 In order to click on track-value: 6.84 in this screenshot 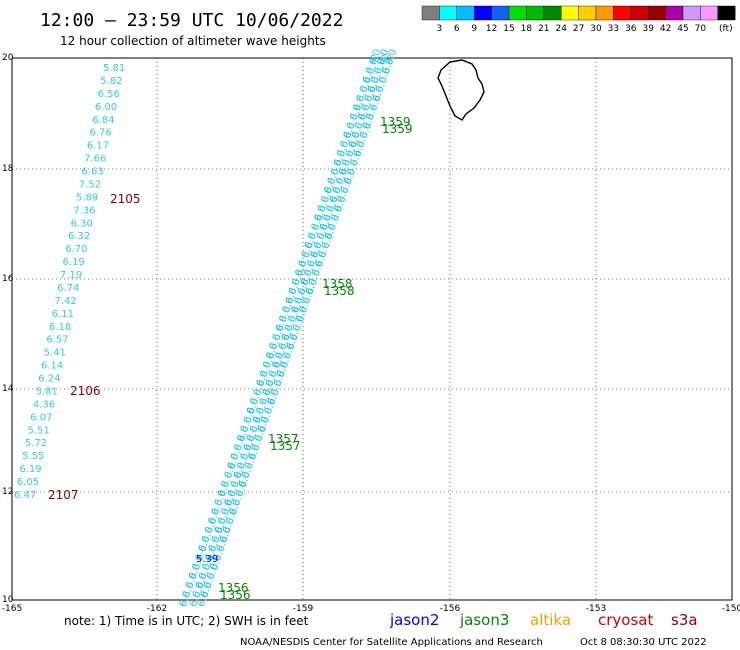, I will do `click(103, 120)`.